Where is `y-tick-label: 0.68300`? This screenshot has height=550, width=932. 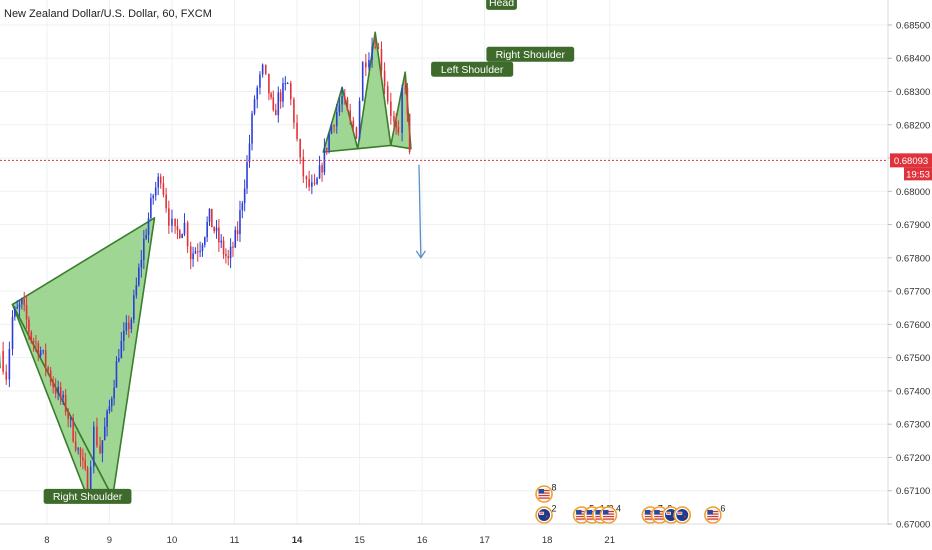 y-tick-label: 0.68300 is located at coordinates (913, 92).